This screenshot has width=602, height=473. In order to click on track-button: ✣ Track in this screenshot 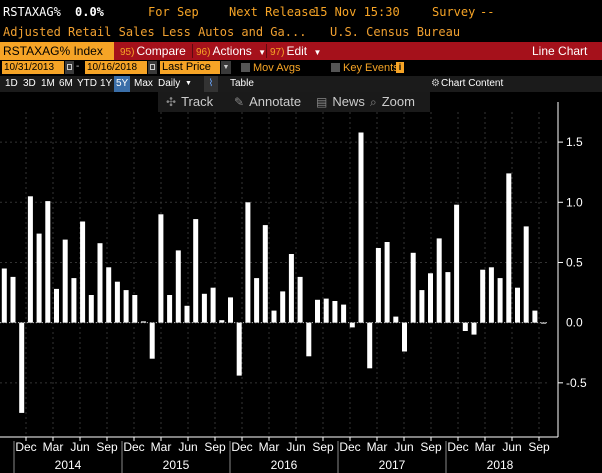, I will do `click(189, 102)`.